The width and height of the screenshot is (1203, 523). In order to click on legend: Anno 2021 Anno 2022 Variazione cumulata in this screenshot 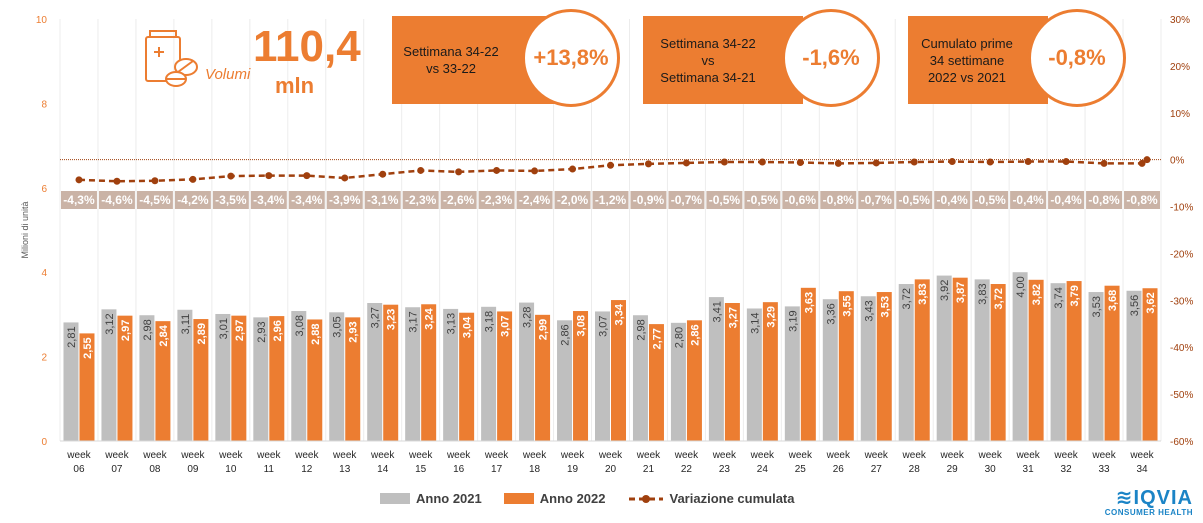, I will do `click(587, 498)`.